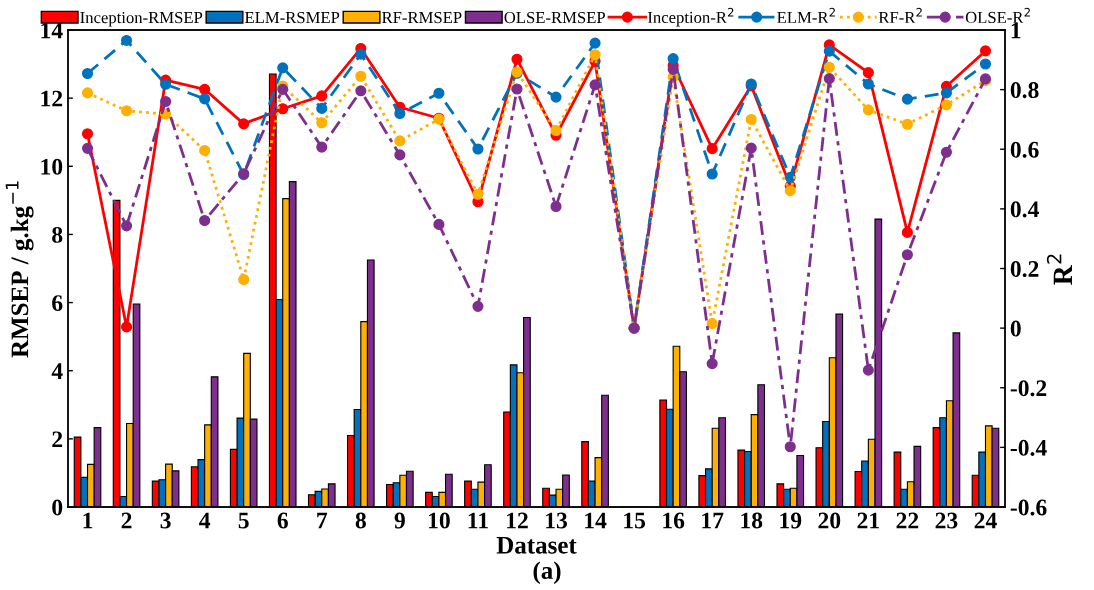 This screenshot has width=1094, height=590. What do you see at coordinates (1059, 269) in the screenshot?
I see `y2-axis-title: R$^{2}$` at bounding box center [1059, 269].